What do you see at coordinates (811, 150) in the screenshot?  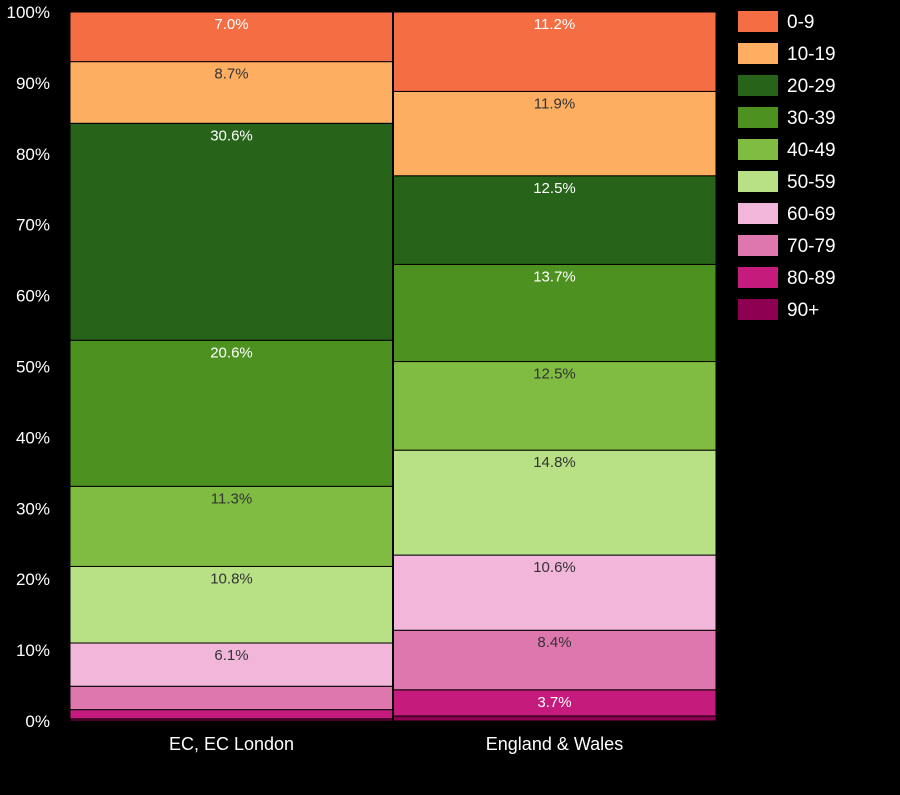 I see `legend-label: 40-49` at bounding box center [811, 150].